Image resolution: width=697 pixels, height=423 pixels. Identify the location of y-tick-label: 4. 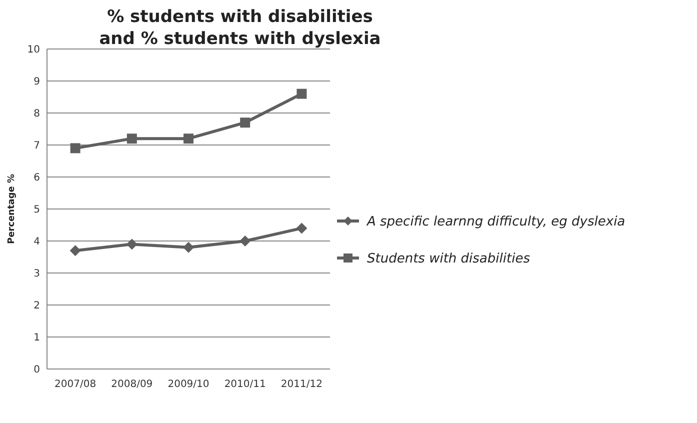
(37, 242).